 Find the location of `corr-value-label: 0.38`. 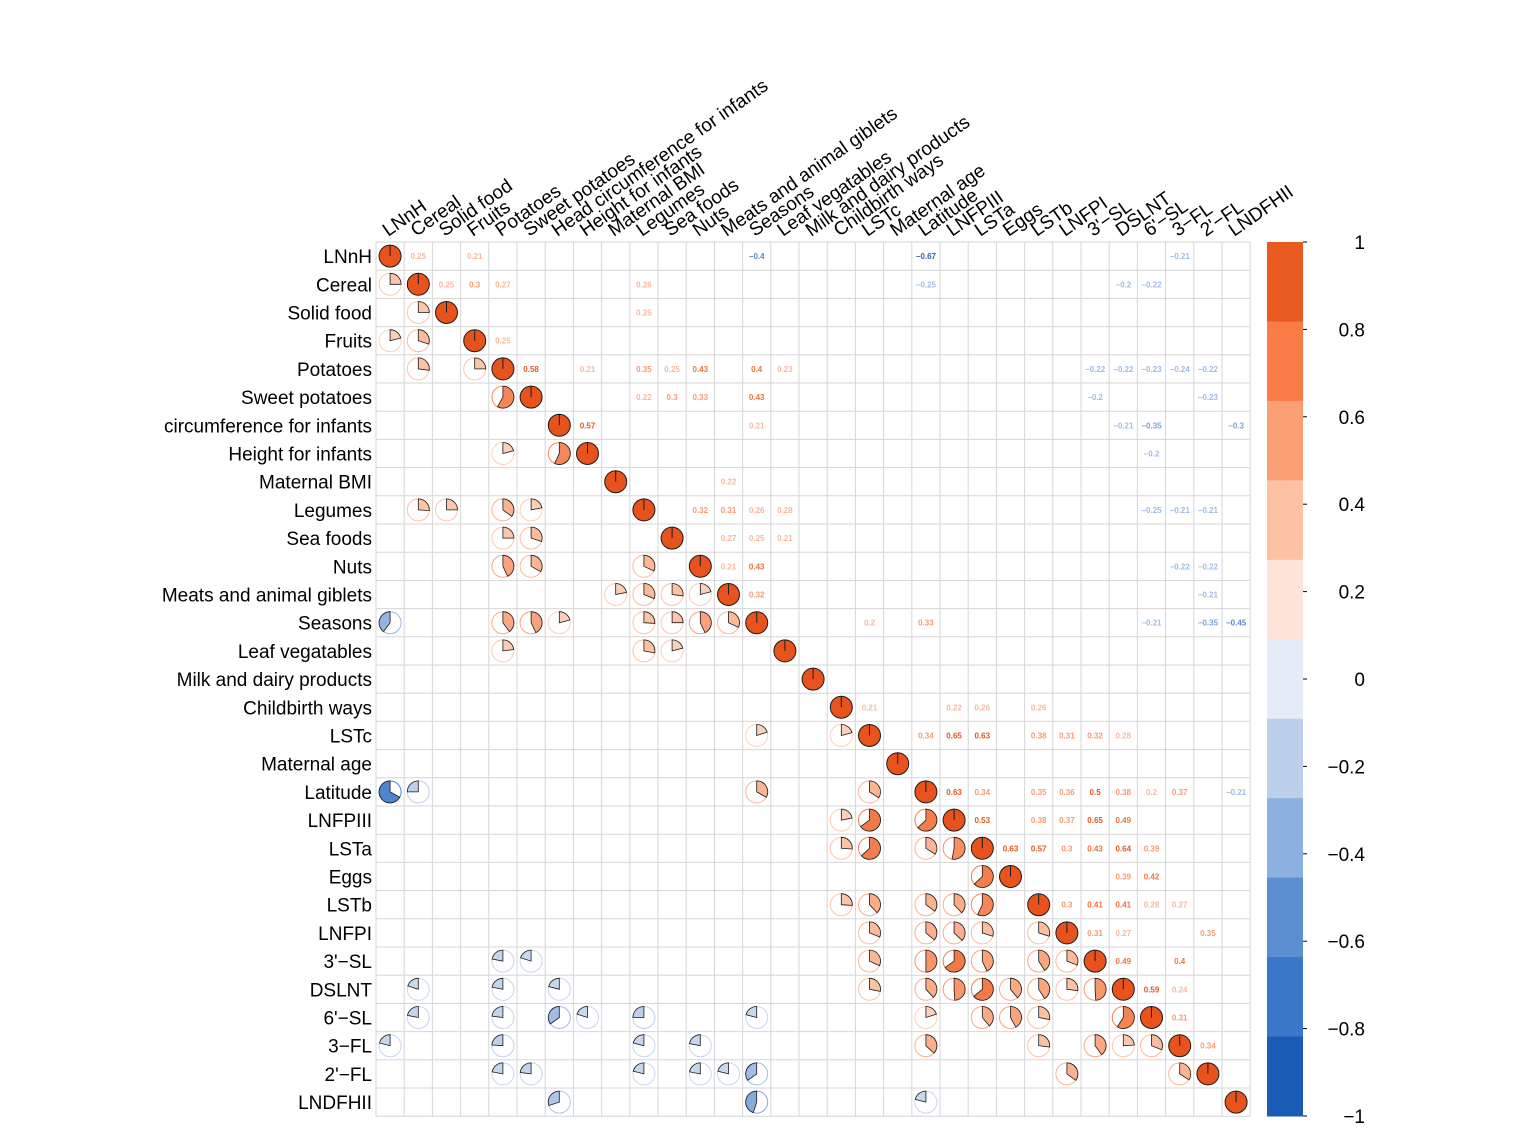

corr-value-label: 0.38 is located at coordinates (1039, 736).